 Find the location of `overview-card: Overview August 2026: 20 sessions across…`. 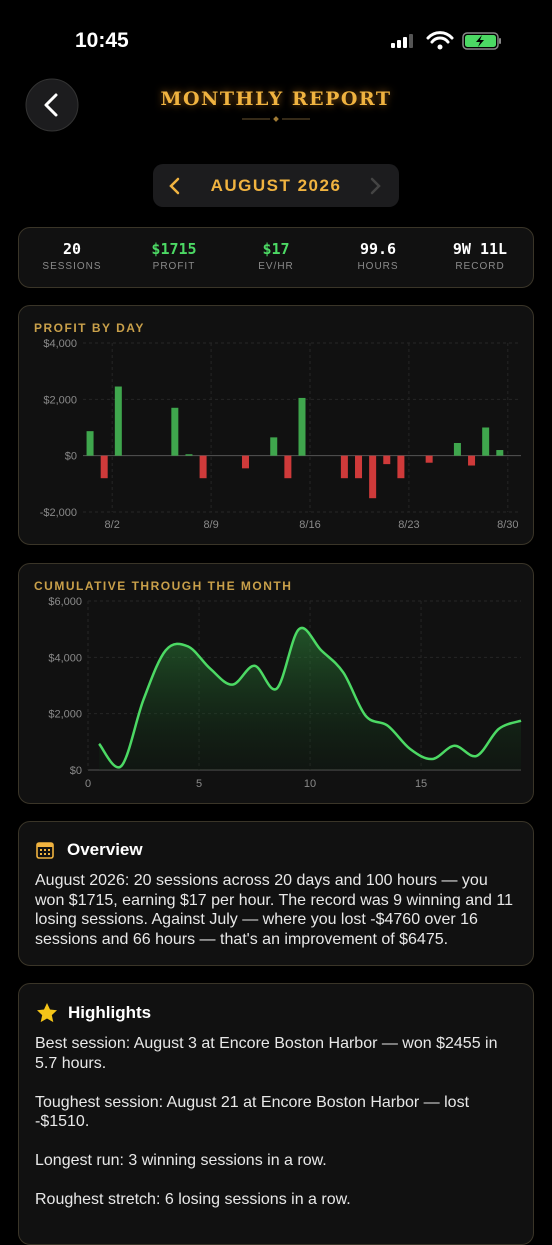

overview-card: Overview August 2026: 20 sessions across… is located at coordinates (276, 893).